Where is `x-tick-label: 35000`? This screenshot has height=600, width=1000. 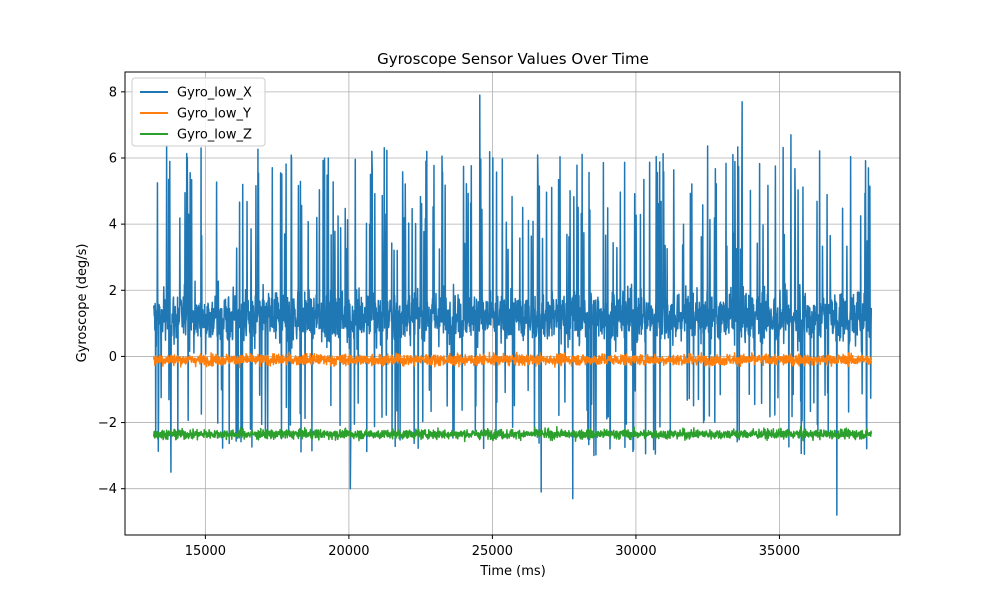
x-tick-label: 35000 is located at coordinates (779, 551).